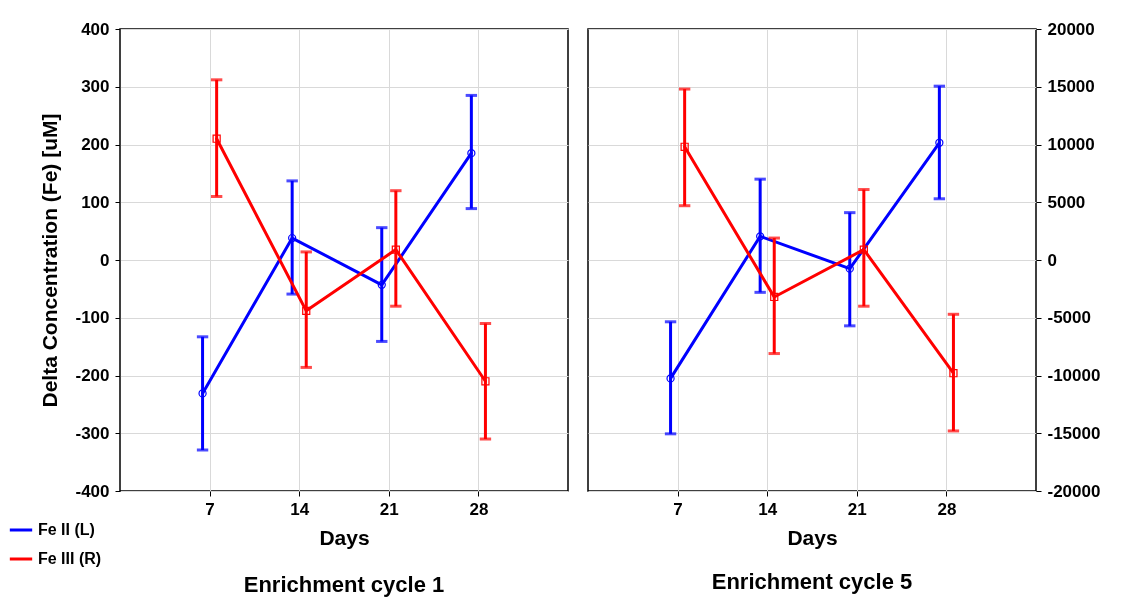 This screenshot has width=1127, height=615. Describe the element at coordinates (1074, 491) in the screenshot. I see `y2-tick-label: -20000` at that location.